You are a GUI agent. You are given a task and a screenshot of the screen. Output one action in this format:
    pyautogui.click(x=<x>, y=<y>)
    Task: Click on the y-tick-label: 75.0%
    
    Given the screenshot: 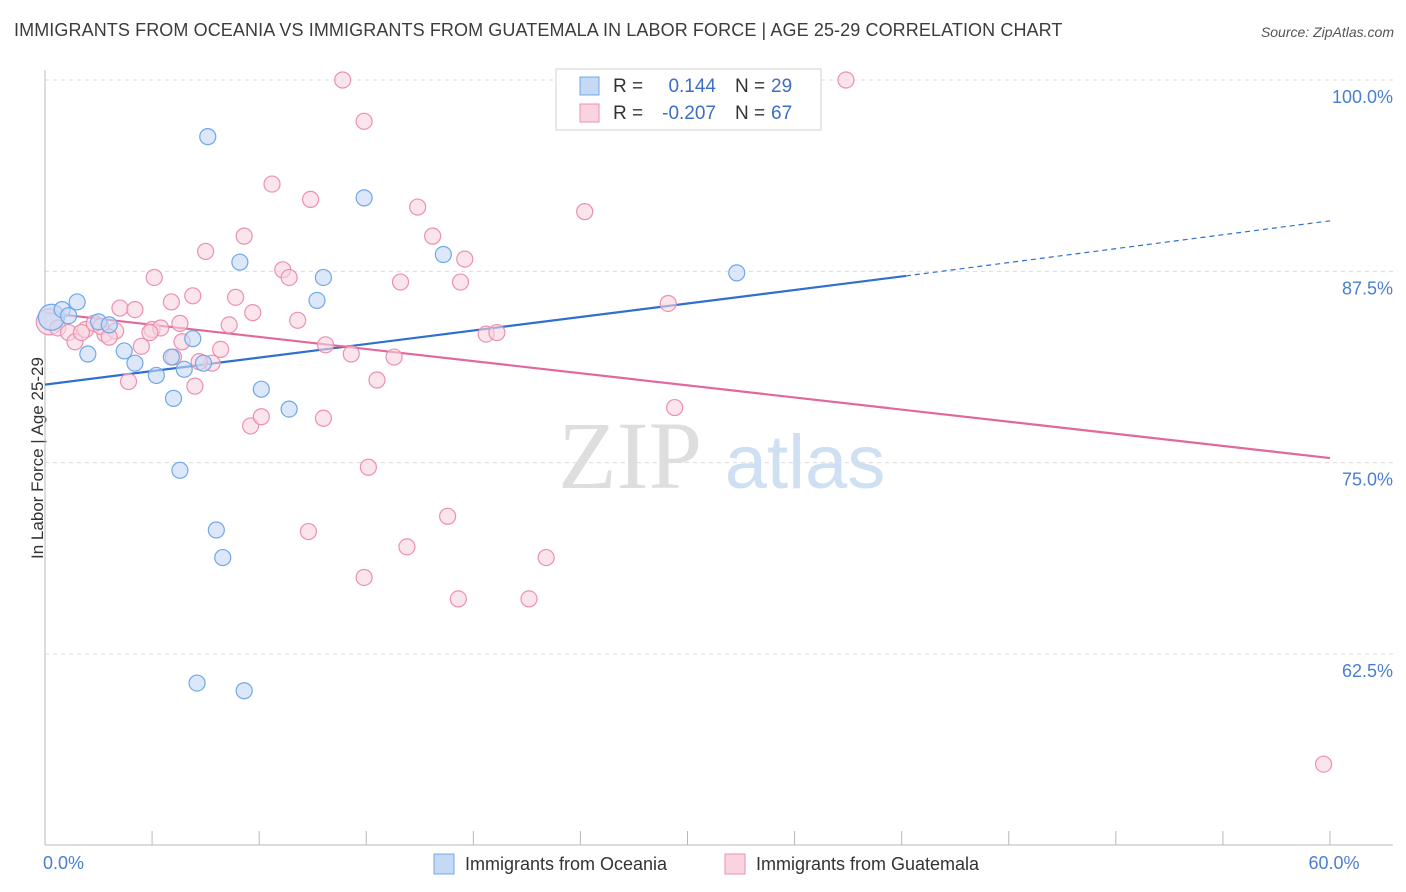 What is the action you would take?
    pyautogui.click(x=1367, y=480)
    